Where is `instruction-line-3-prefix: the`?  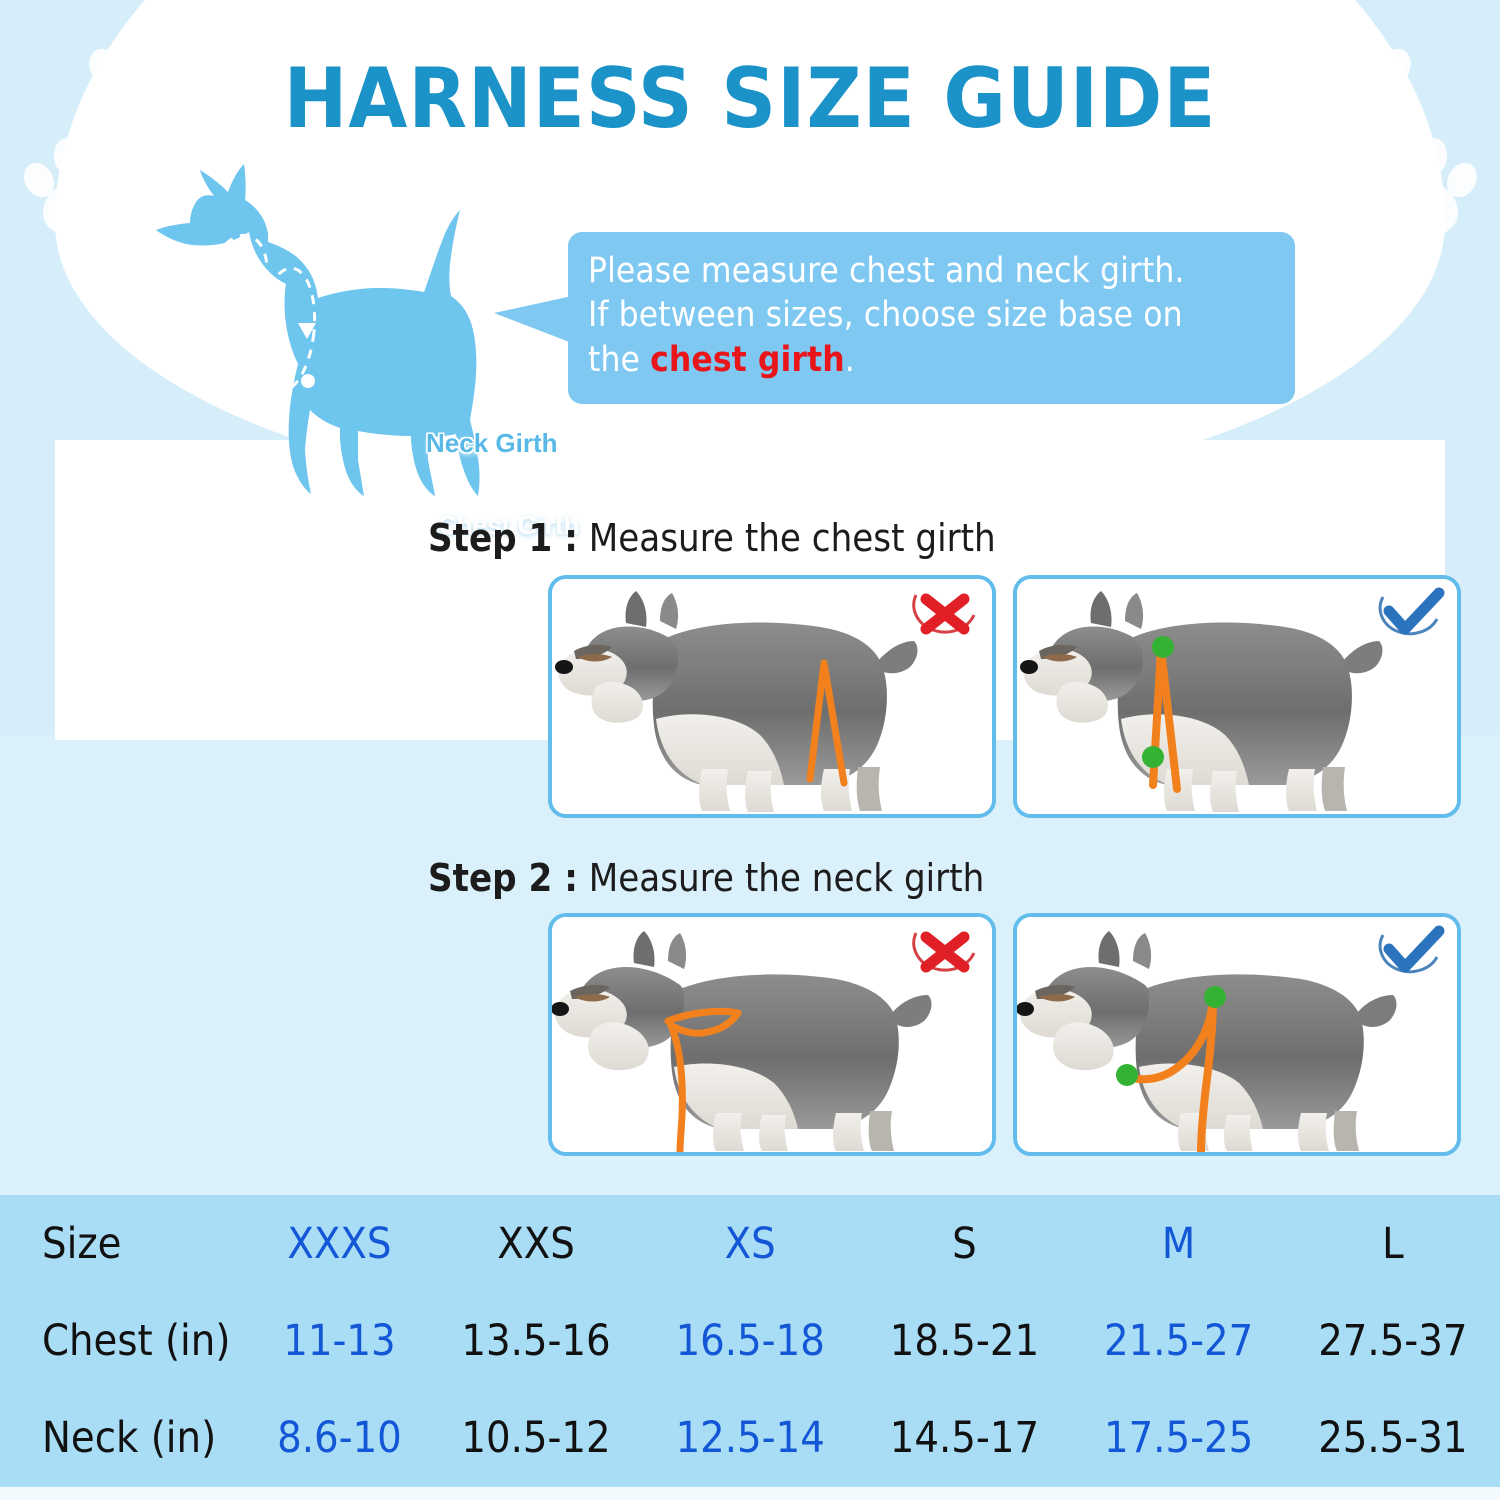
instruction-line-3-prefix: the is located at coordinates (619, 359).